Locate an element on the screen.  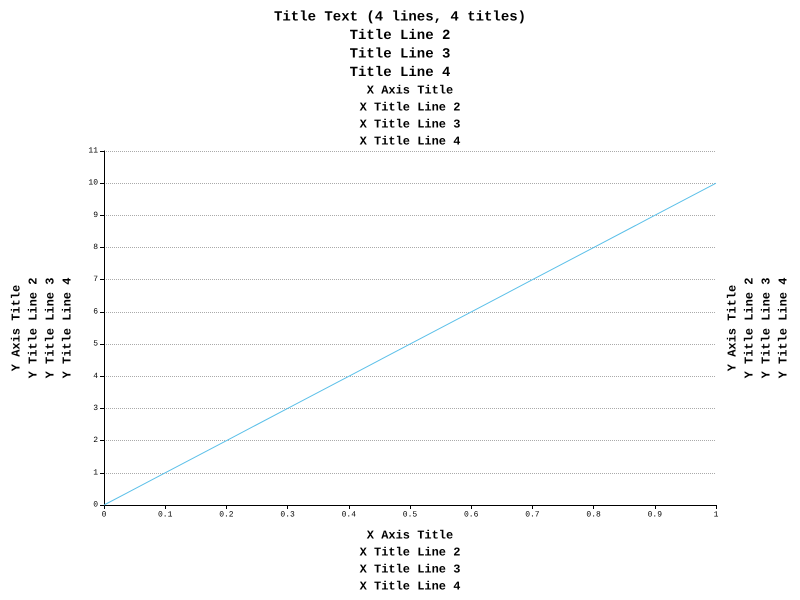
y-tick-label: 11 is located at coordinates (93, 151).